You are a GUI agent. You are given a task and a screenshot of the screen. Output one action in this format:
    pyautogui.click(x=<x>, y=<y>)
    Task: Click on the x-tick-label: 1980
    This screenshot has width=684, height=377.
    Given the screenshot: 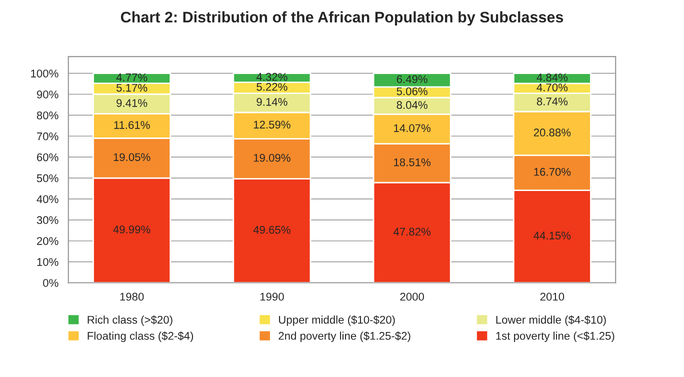 What is the action you would take?
    pyautogui.click(x=132, y=296)
    